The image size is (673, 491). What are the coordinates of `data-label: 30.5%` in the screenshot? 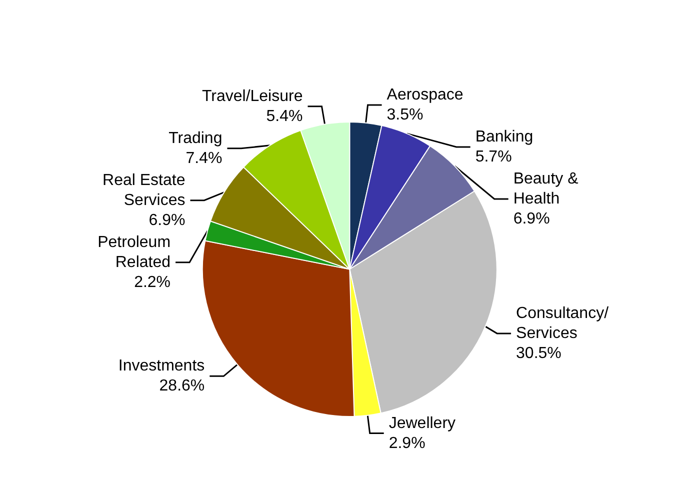 It's located at (539, 353).